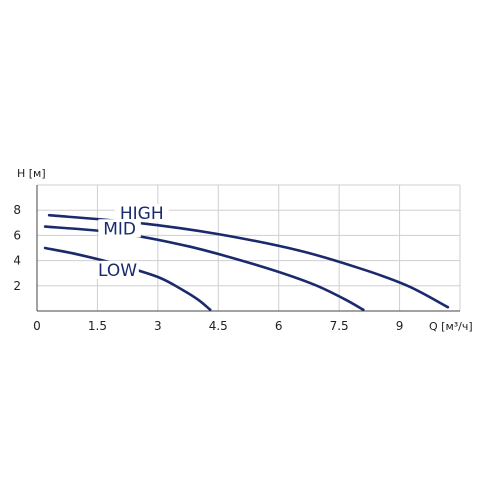 Image resolution: width=500 pixels, height=500 pixels. I want to click on x-tick-label: 3, so click(158, 326).